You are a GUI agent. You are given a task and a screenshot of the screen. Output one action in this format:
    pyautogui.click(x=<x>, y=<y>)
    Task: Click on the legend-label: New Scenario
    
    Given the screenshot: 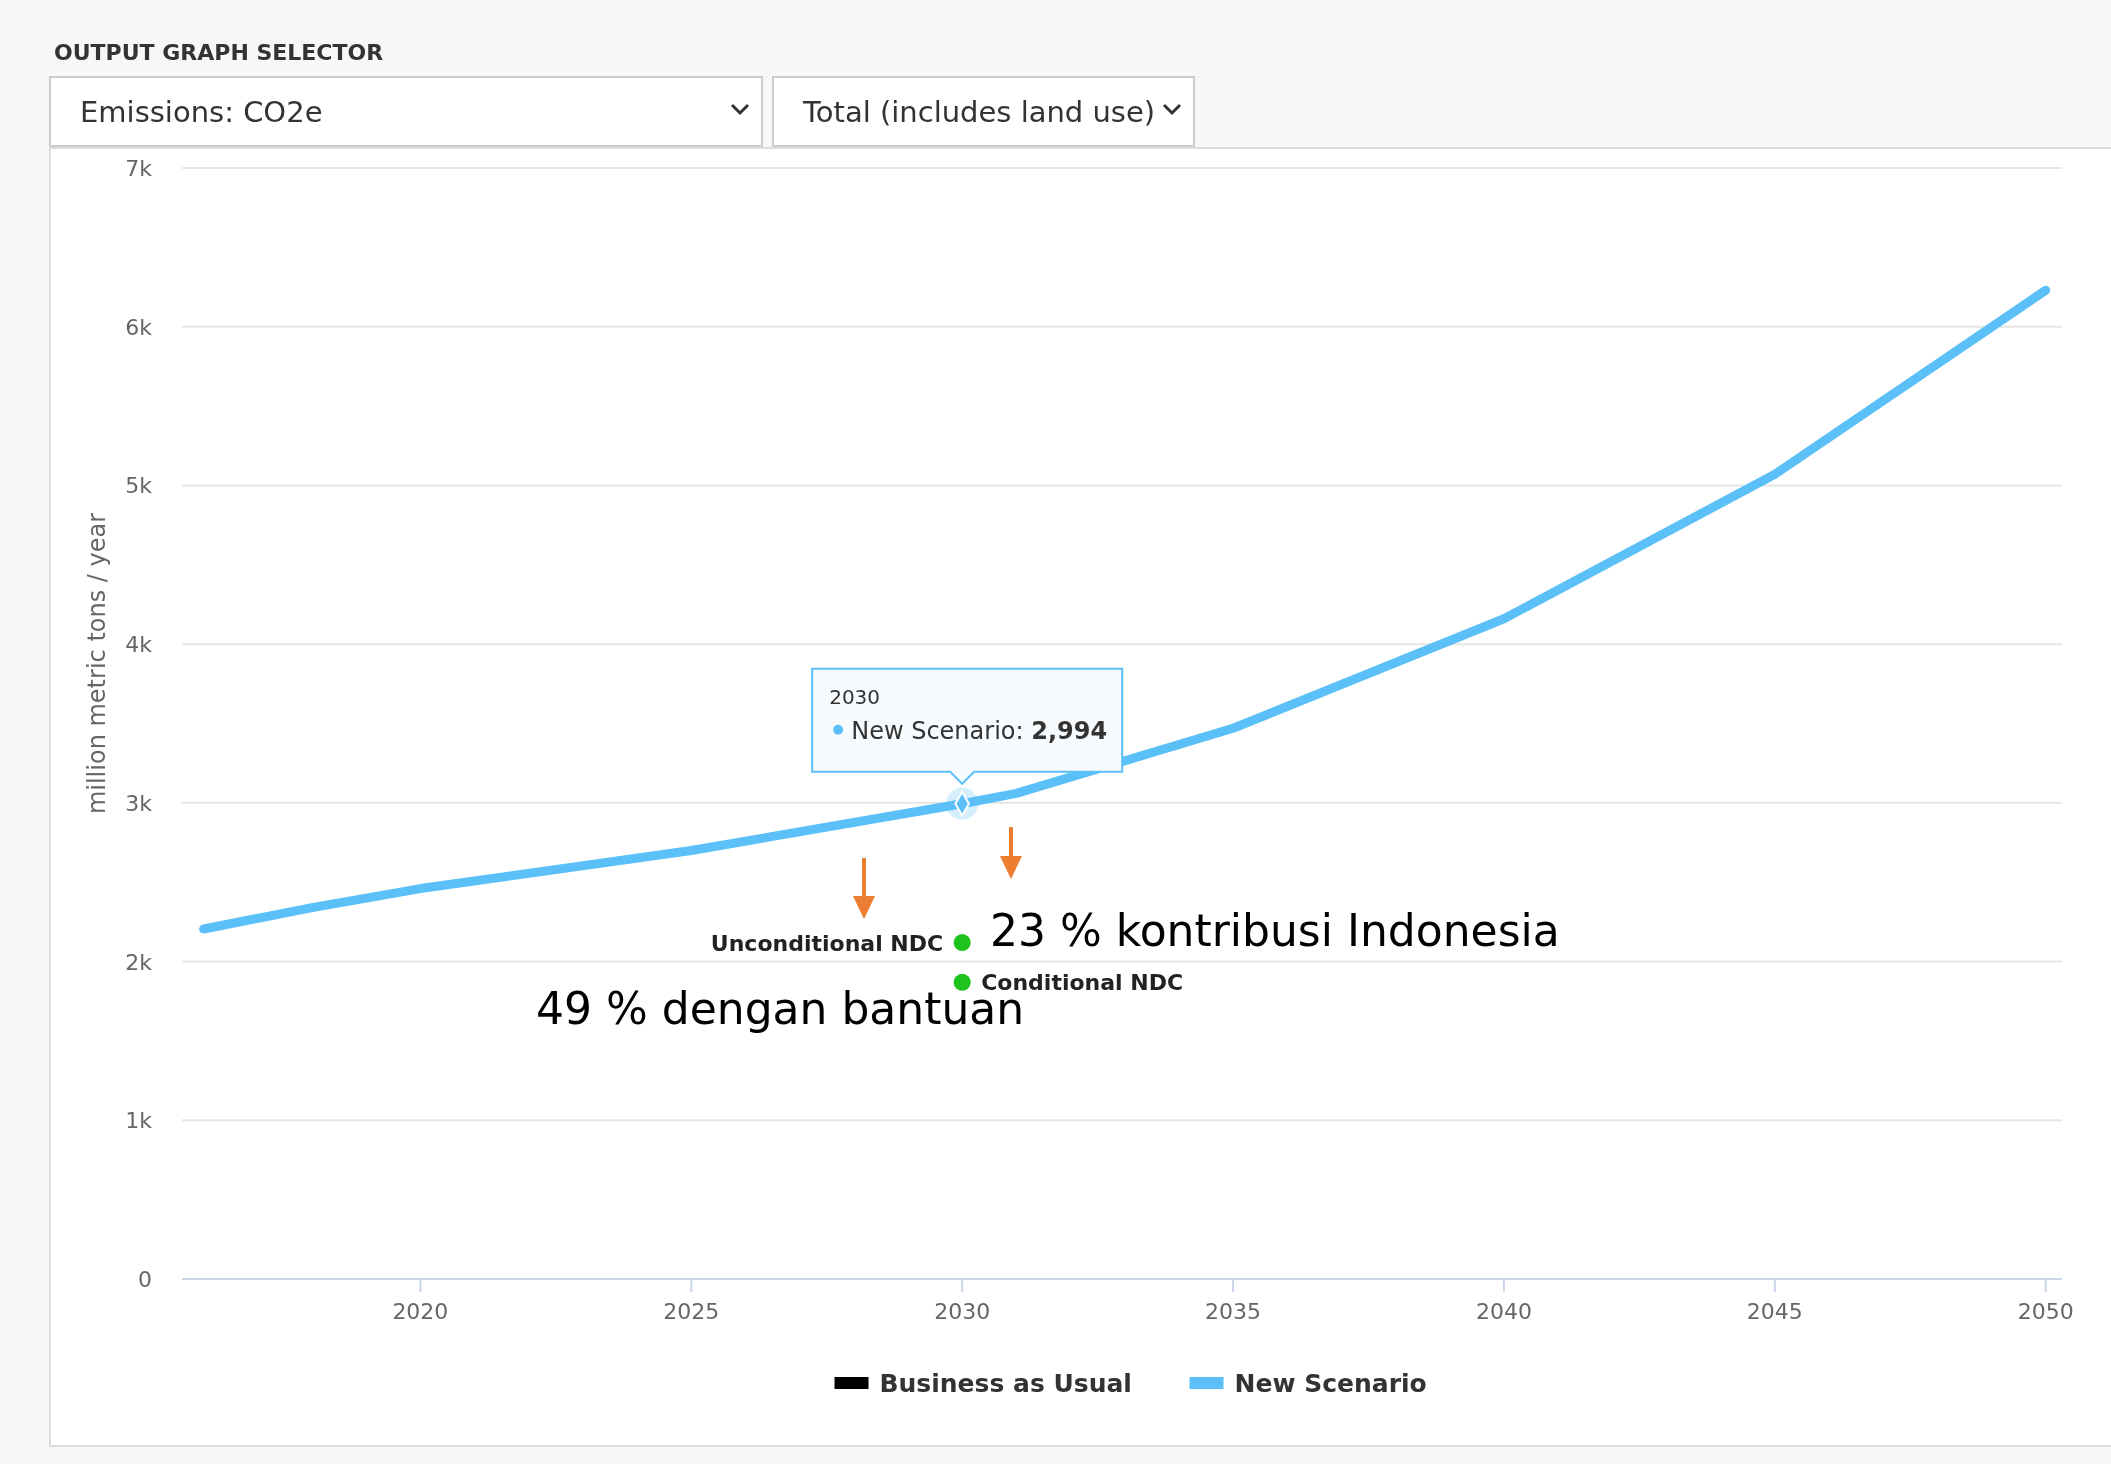 What is the action you would take?
    pyautogui.click(x=1330, y=1383)
    